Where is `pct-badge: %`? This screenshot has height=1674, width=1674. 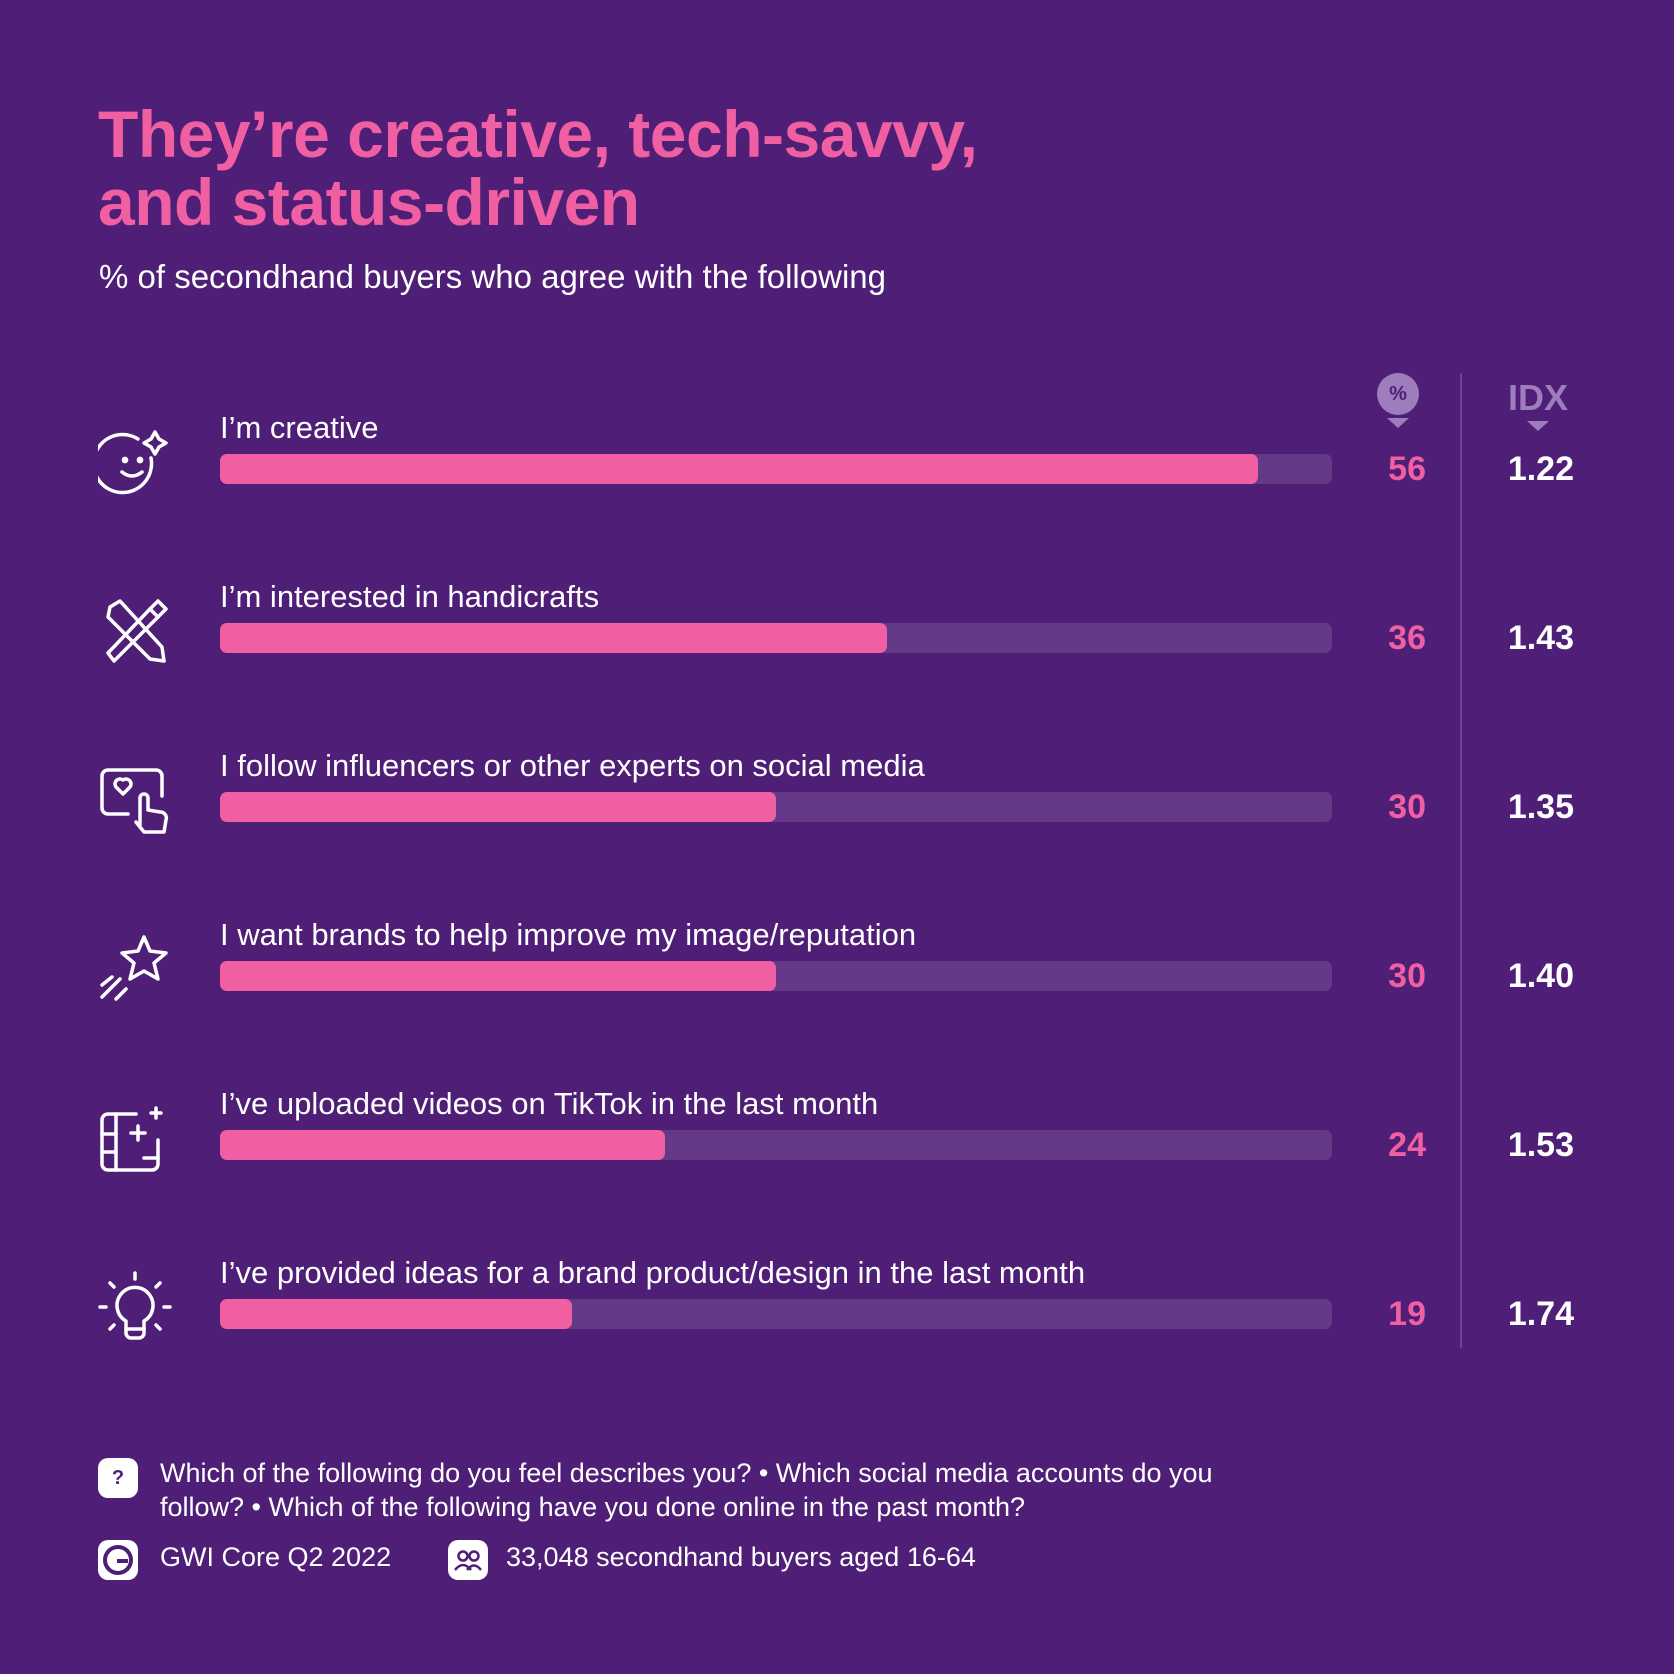
pct-badge: % is located at coordinates (1398, 394).